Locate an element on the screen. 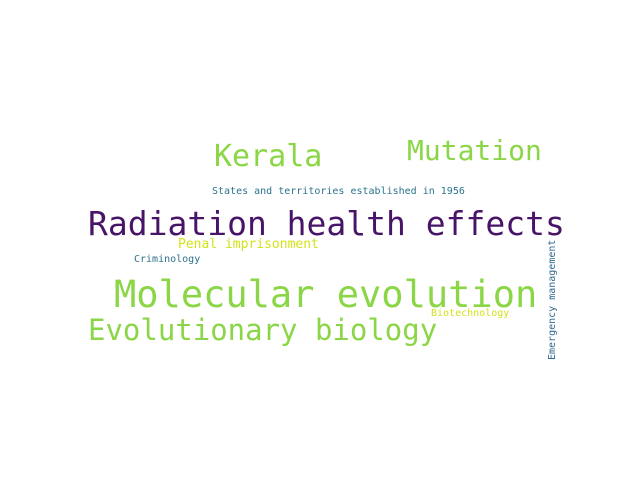 This screenshot has height=480, width=640. word-evolutionary-biology: Evolutionary biology is located at coordinates (263, 330).